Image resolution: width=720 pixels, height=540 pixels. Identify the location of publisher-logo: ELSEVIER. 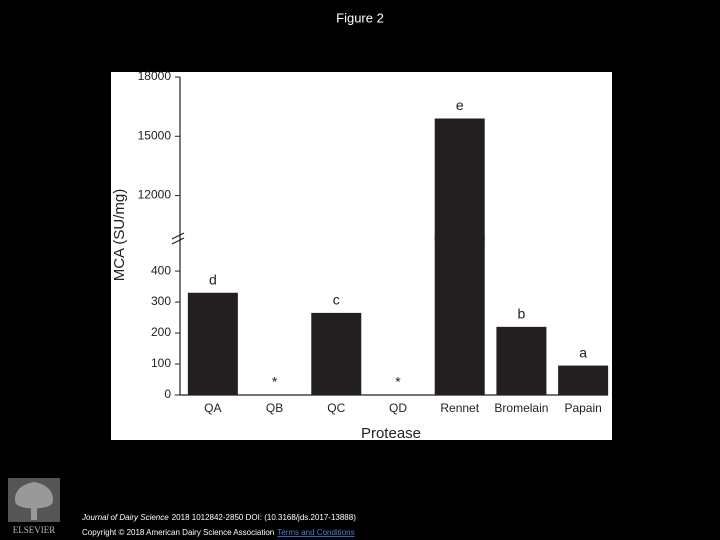
(34, 506).